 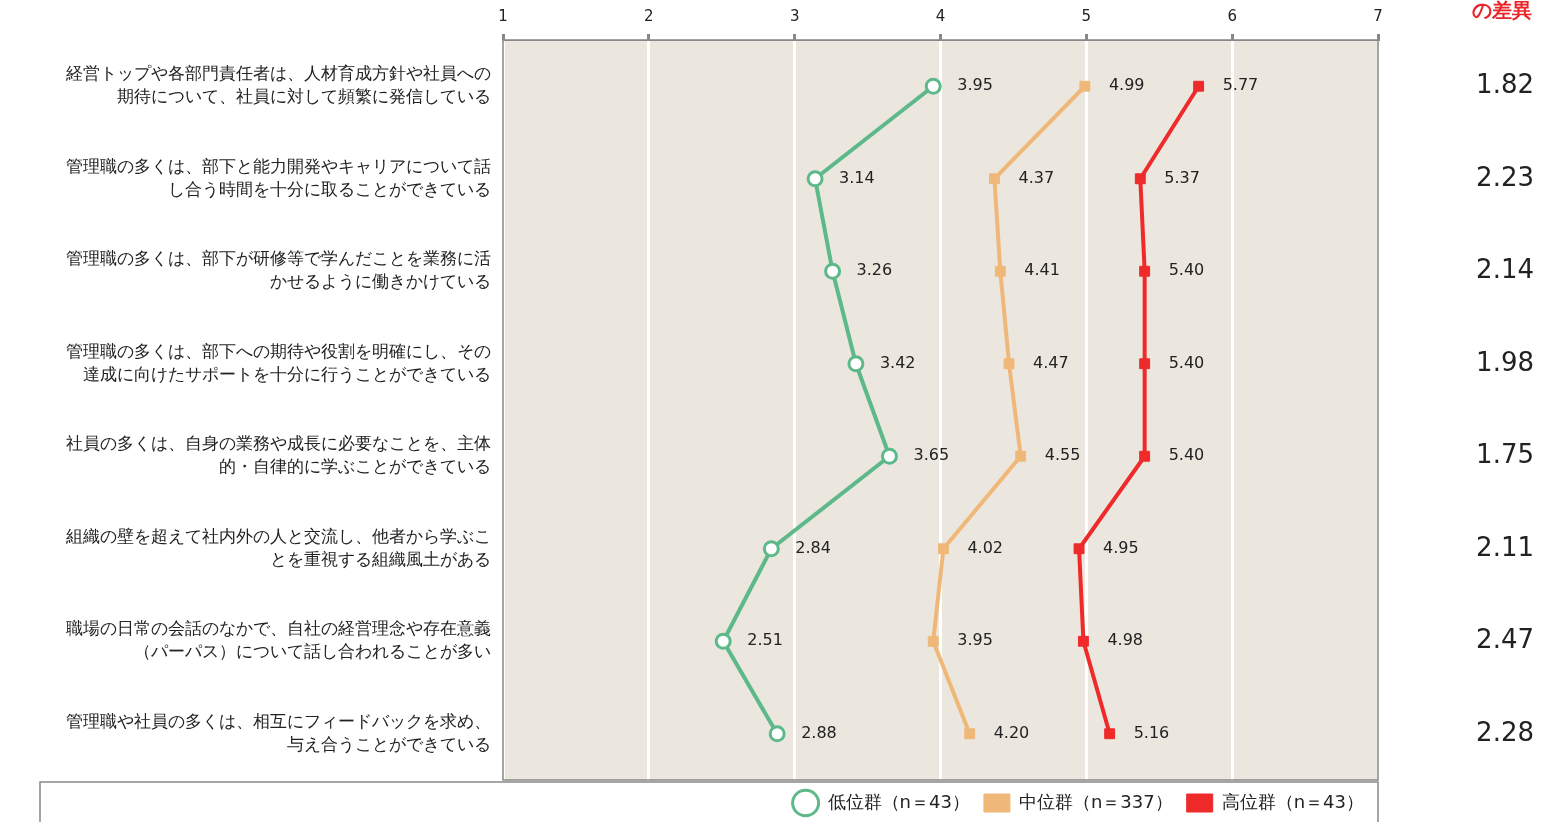 I want to click on text: 2.14, so click(x=1505, y=269).